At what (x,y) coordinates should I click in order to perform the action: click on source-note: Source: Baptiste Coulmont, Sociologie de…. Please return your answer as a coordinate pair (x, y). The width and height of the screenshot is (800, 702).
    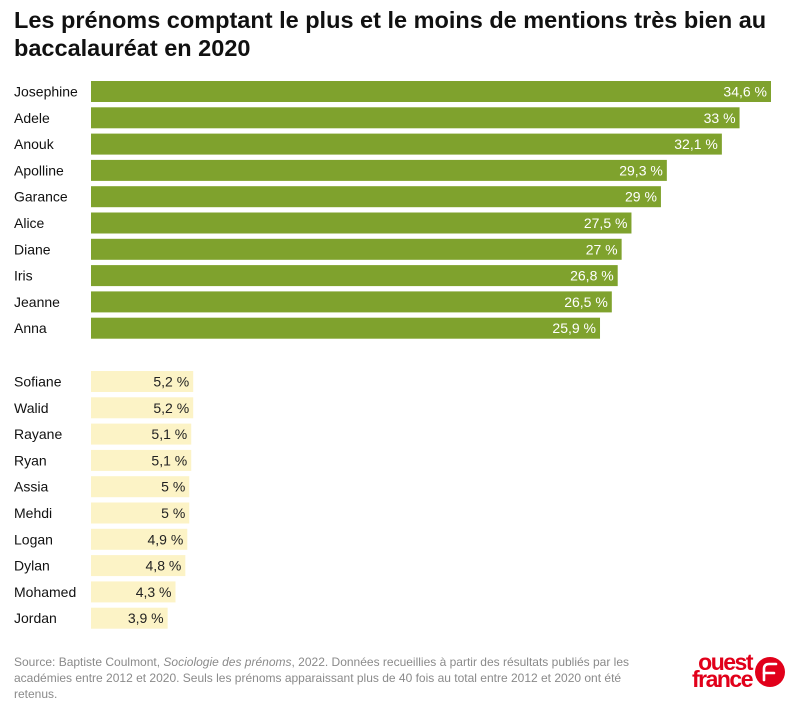
    Looking at the image, I should click on (334, 678).